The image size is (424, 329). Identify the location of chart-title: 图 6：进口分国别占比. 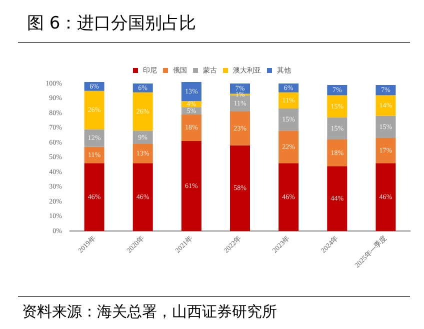
(111, 24).